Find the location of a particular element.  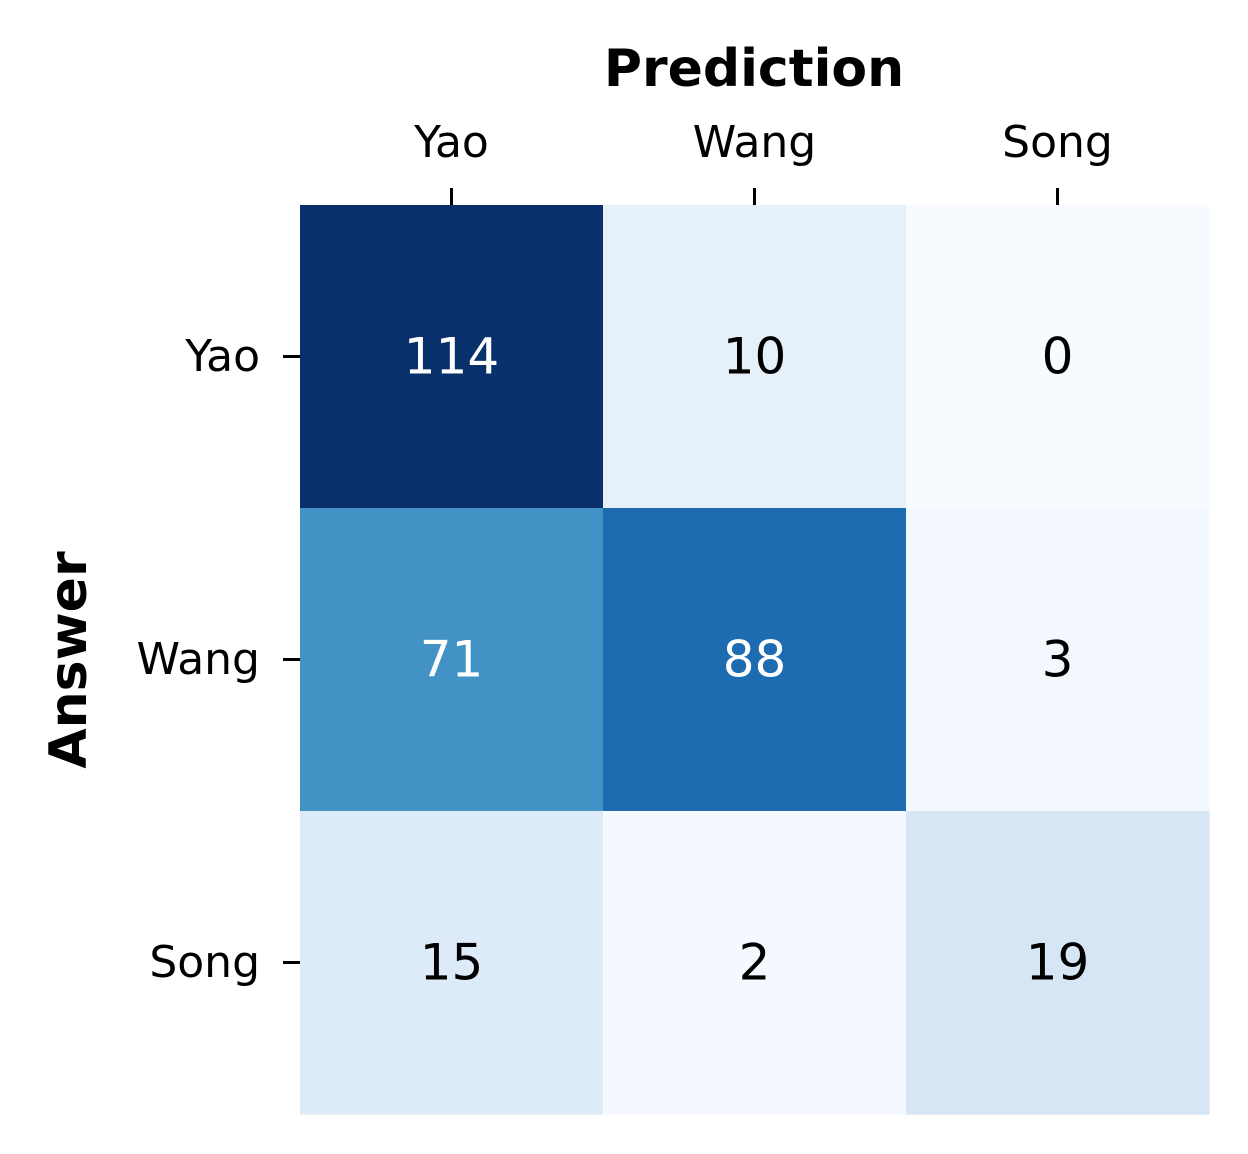

x-tick-label-yao: Yao is located at coordinates (451, 142).